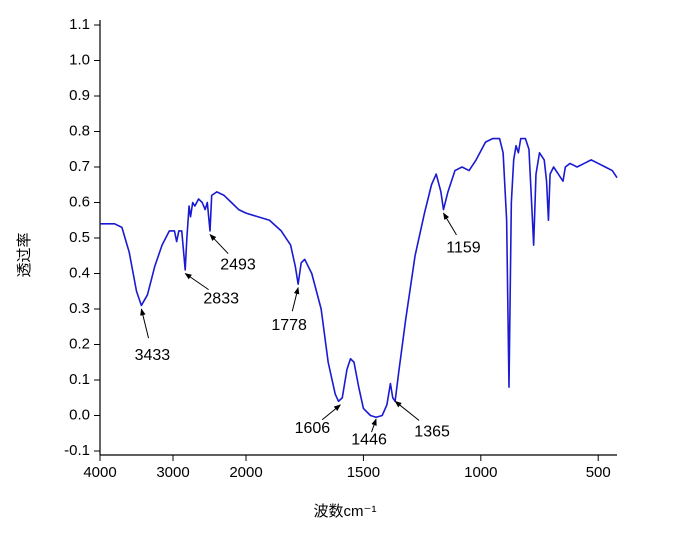  I want to click on annotation-label: 3433, so click(153, 355).